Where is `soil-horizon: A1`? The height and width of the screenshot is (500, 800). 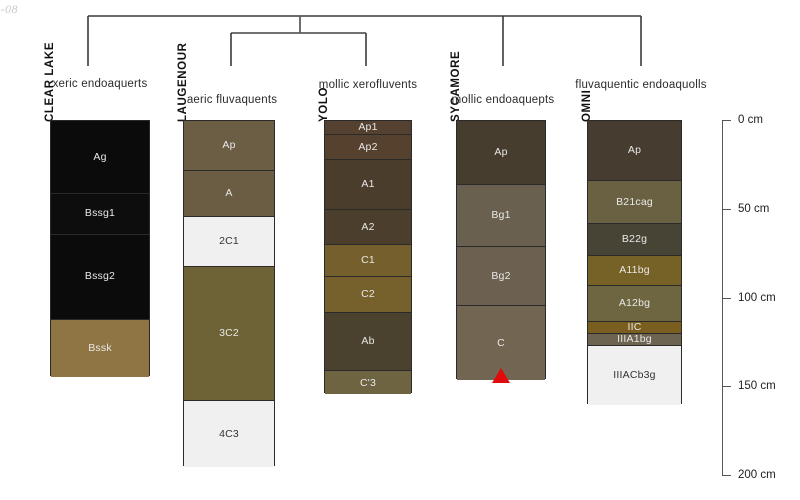 soil-horizon: A1 is located at coordinates (368, 185).